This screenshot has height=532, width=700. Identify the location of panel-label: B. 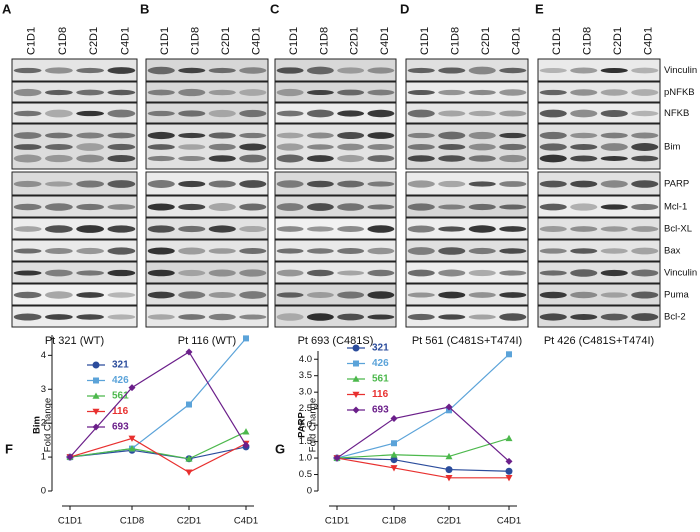
(144, 8).